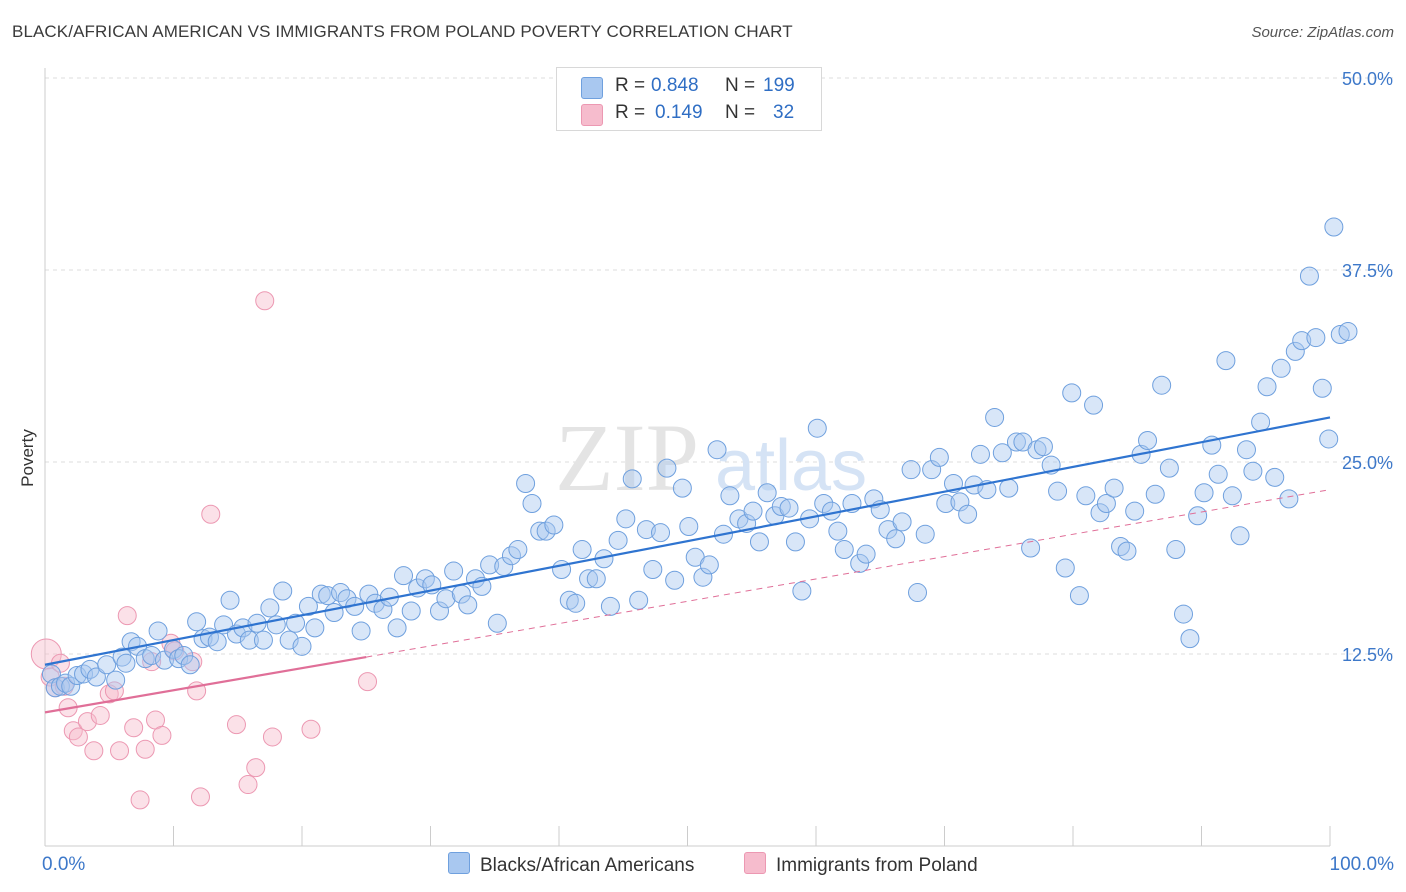 The width and height of the screenshot is (1406, 892). What do you see at coordinates (630, 85) in the screenshot?
I see `legend-r-label: R =` at bounding box center [630, 85].